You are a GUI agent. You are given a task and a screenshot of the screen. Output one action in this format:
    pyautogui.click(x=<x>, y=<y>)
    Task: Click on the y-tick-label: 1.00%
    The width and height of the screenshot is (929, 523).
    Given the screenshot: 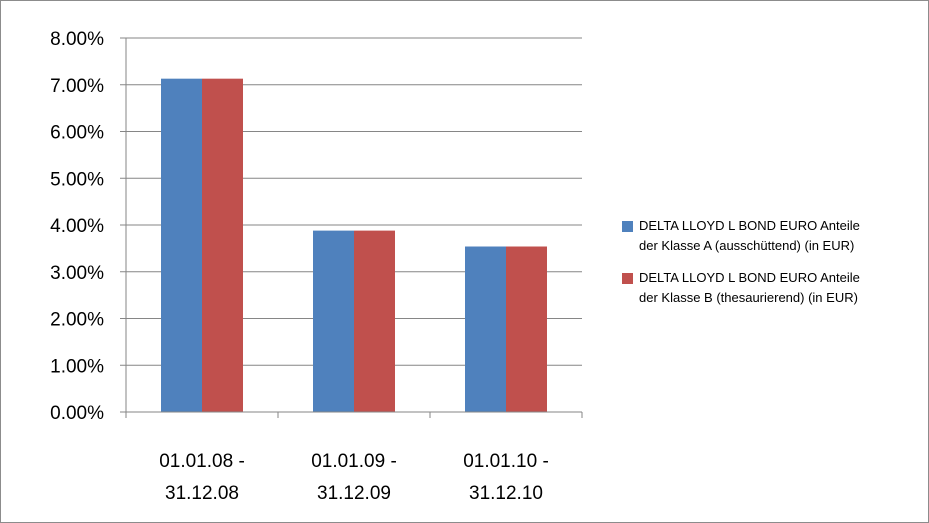 What is the action you would take?
    pyautogui.click(x=77, y=366)
    